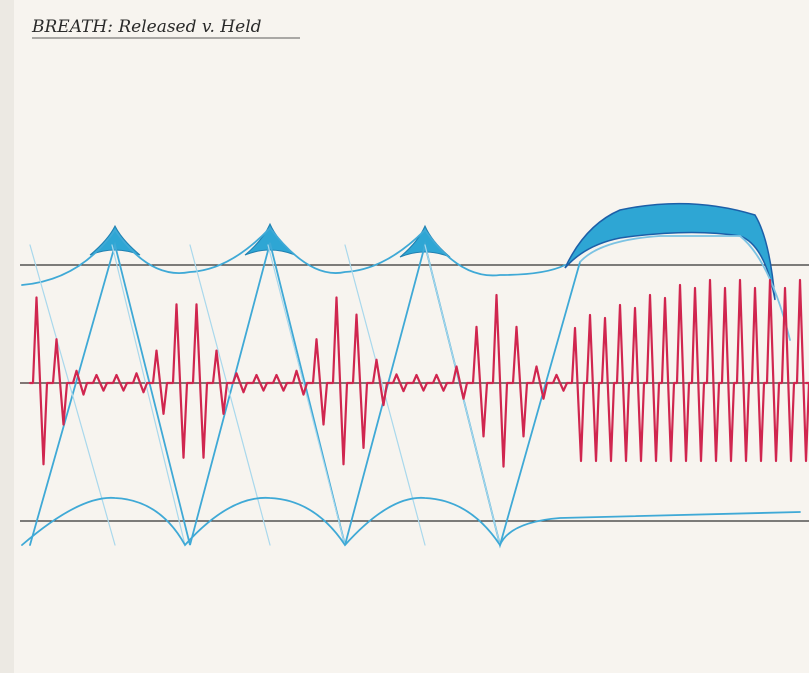 The image size is (809, 673). I want to click on released-peaks, so click(270, 240).